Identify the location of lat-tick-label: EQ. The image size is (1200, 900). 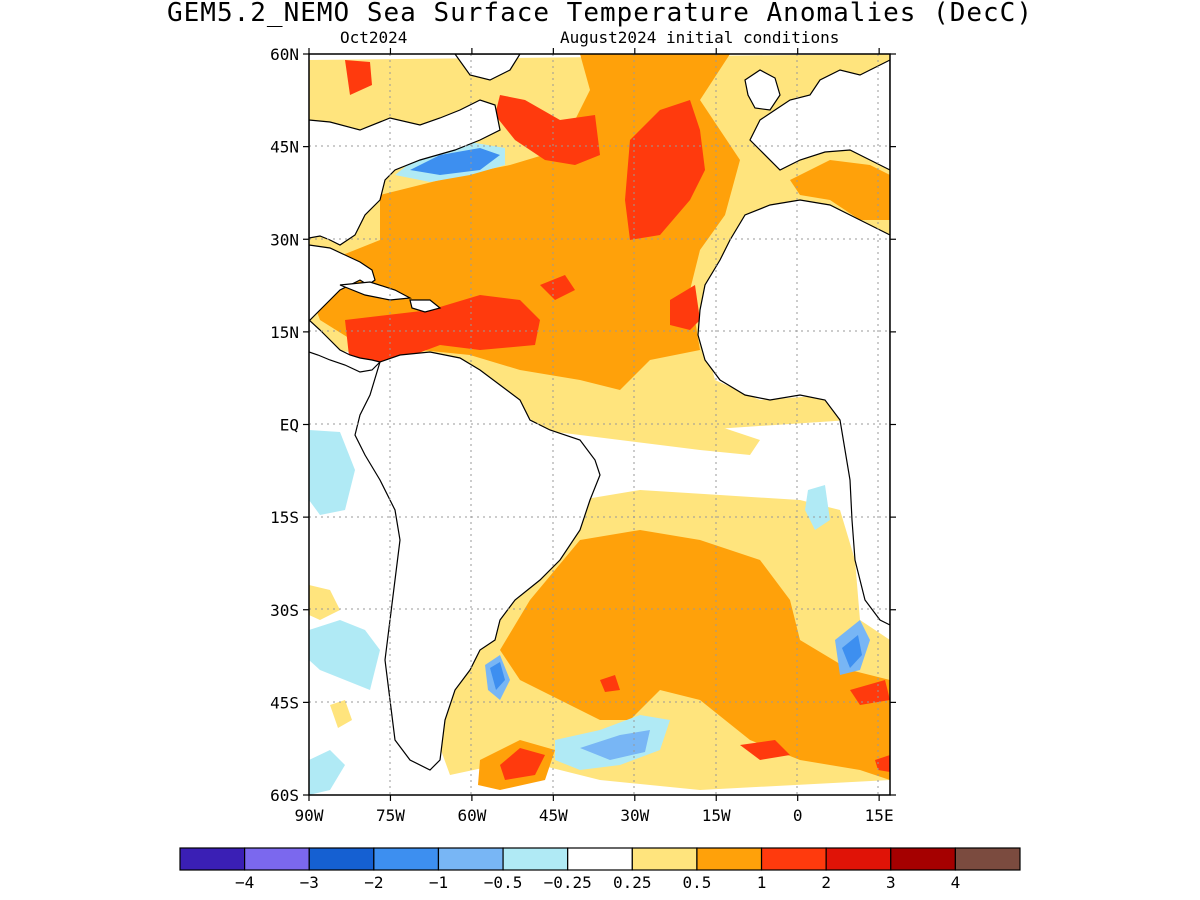
(289, 425).